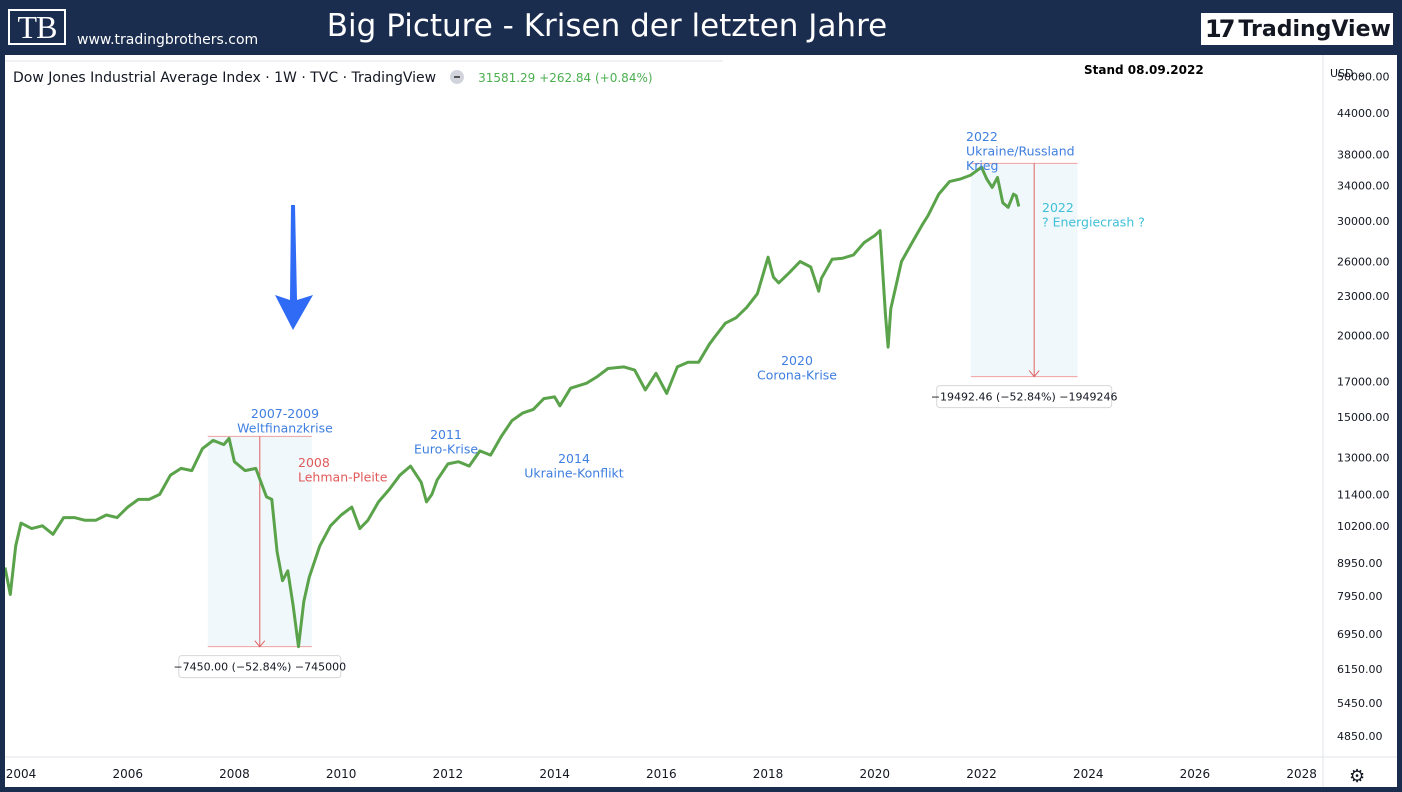 This screenshot has width=1402, height=792. Describe the element at coordinates (1144, 70) in the screenshot. I see `stand-date: Stand 08.09.2022` at that location.